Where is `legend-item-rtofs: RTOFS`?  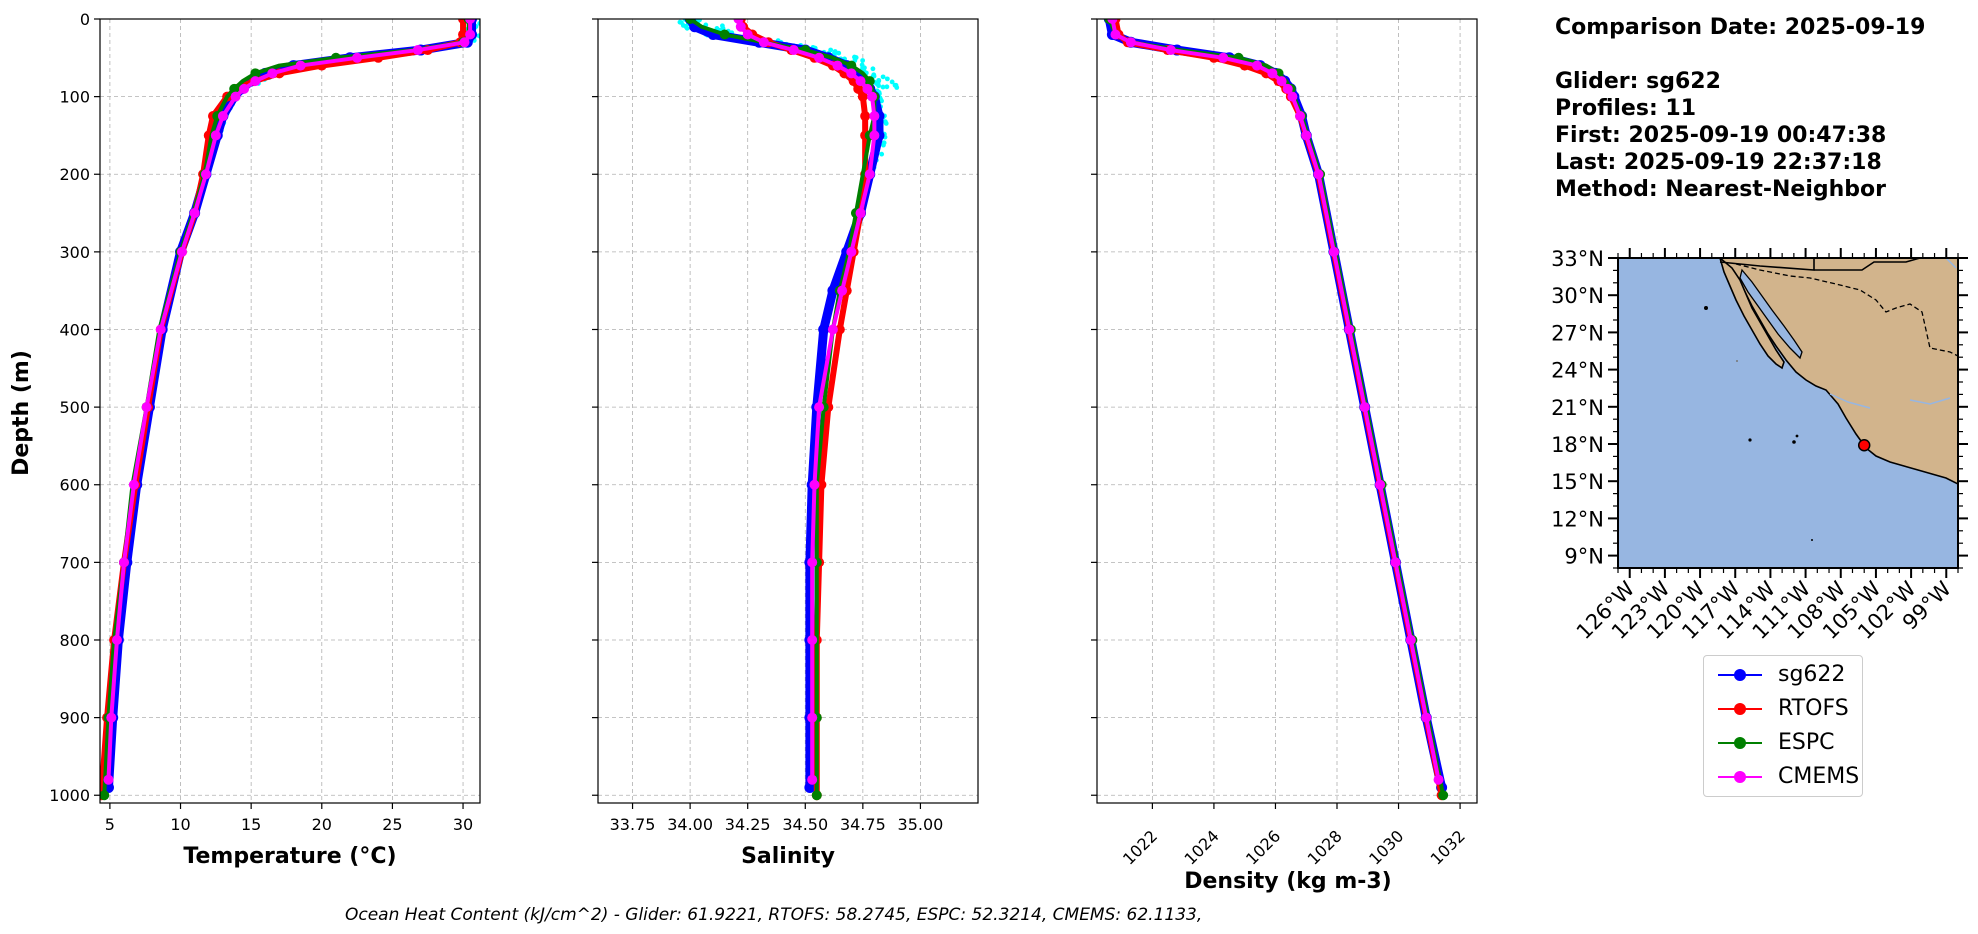
legend-item-rtofs: RTOFS is located at coordinates (1787, 709).